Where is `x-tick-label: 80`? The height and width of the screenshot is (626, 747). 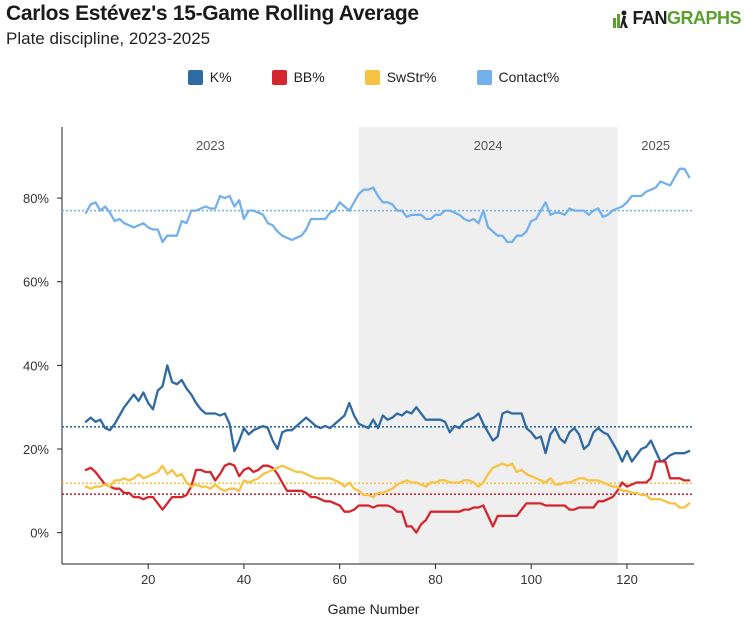 x-tick-label: 80 is located at coordinates (435, 579).